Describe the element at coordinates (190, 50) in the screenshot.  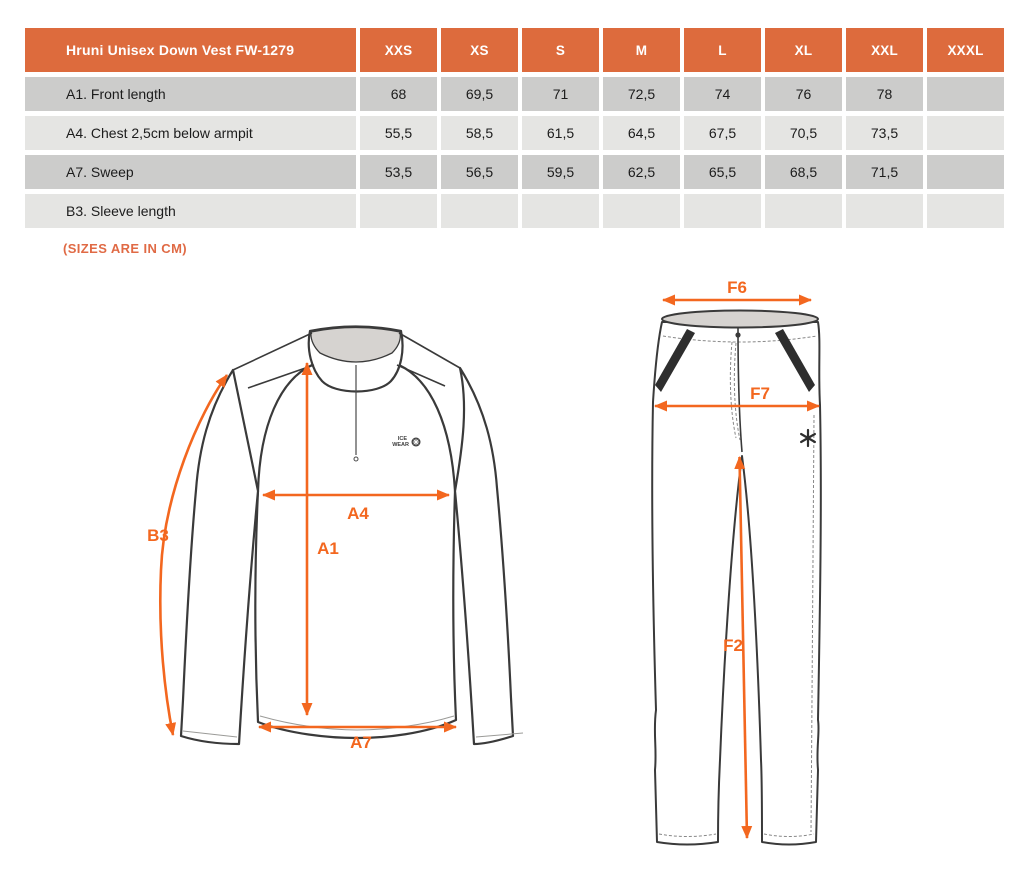
I see `table-title-cell: Hruni Unisex Down Vest FW-1279` at that location.